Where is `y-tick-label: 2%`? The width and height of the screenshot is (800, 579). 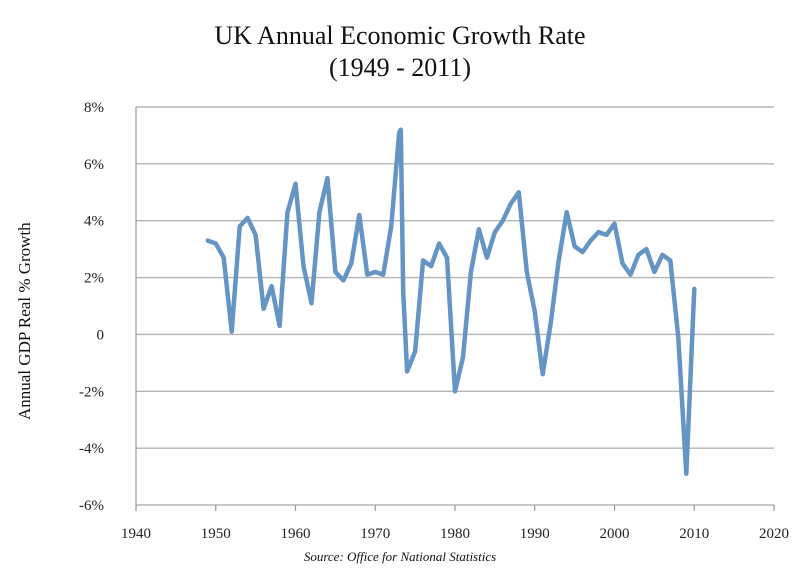
y-tick-label: 2% is located at coordinates (94, 279).